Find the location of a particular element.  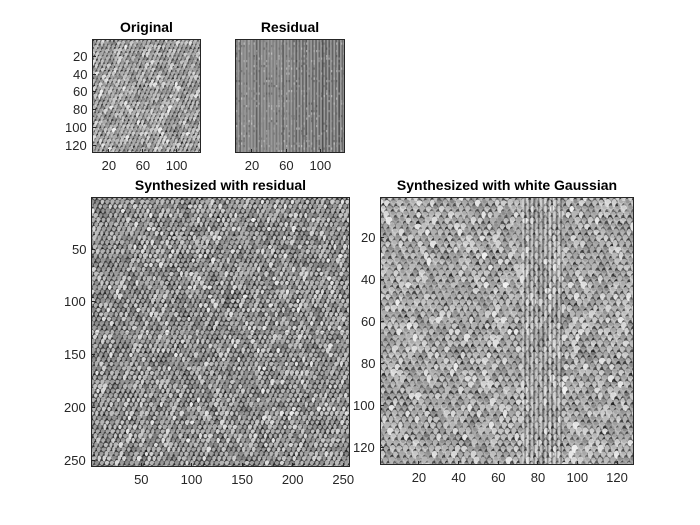

y-tick-label: 150 is located at coordinates (75, 355).